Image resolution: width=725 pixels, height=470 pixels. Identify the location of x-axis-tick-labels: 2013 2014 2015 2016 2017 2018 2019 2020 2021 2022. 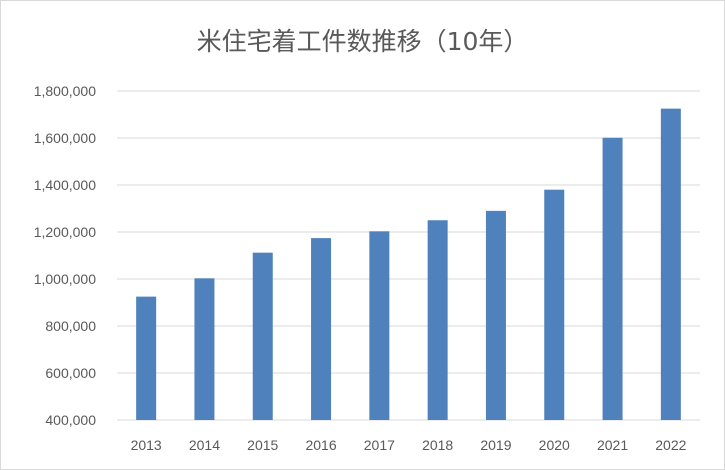
(409, 445).